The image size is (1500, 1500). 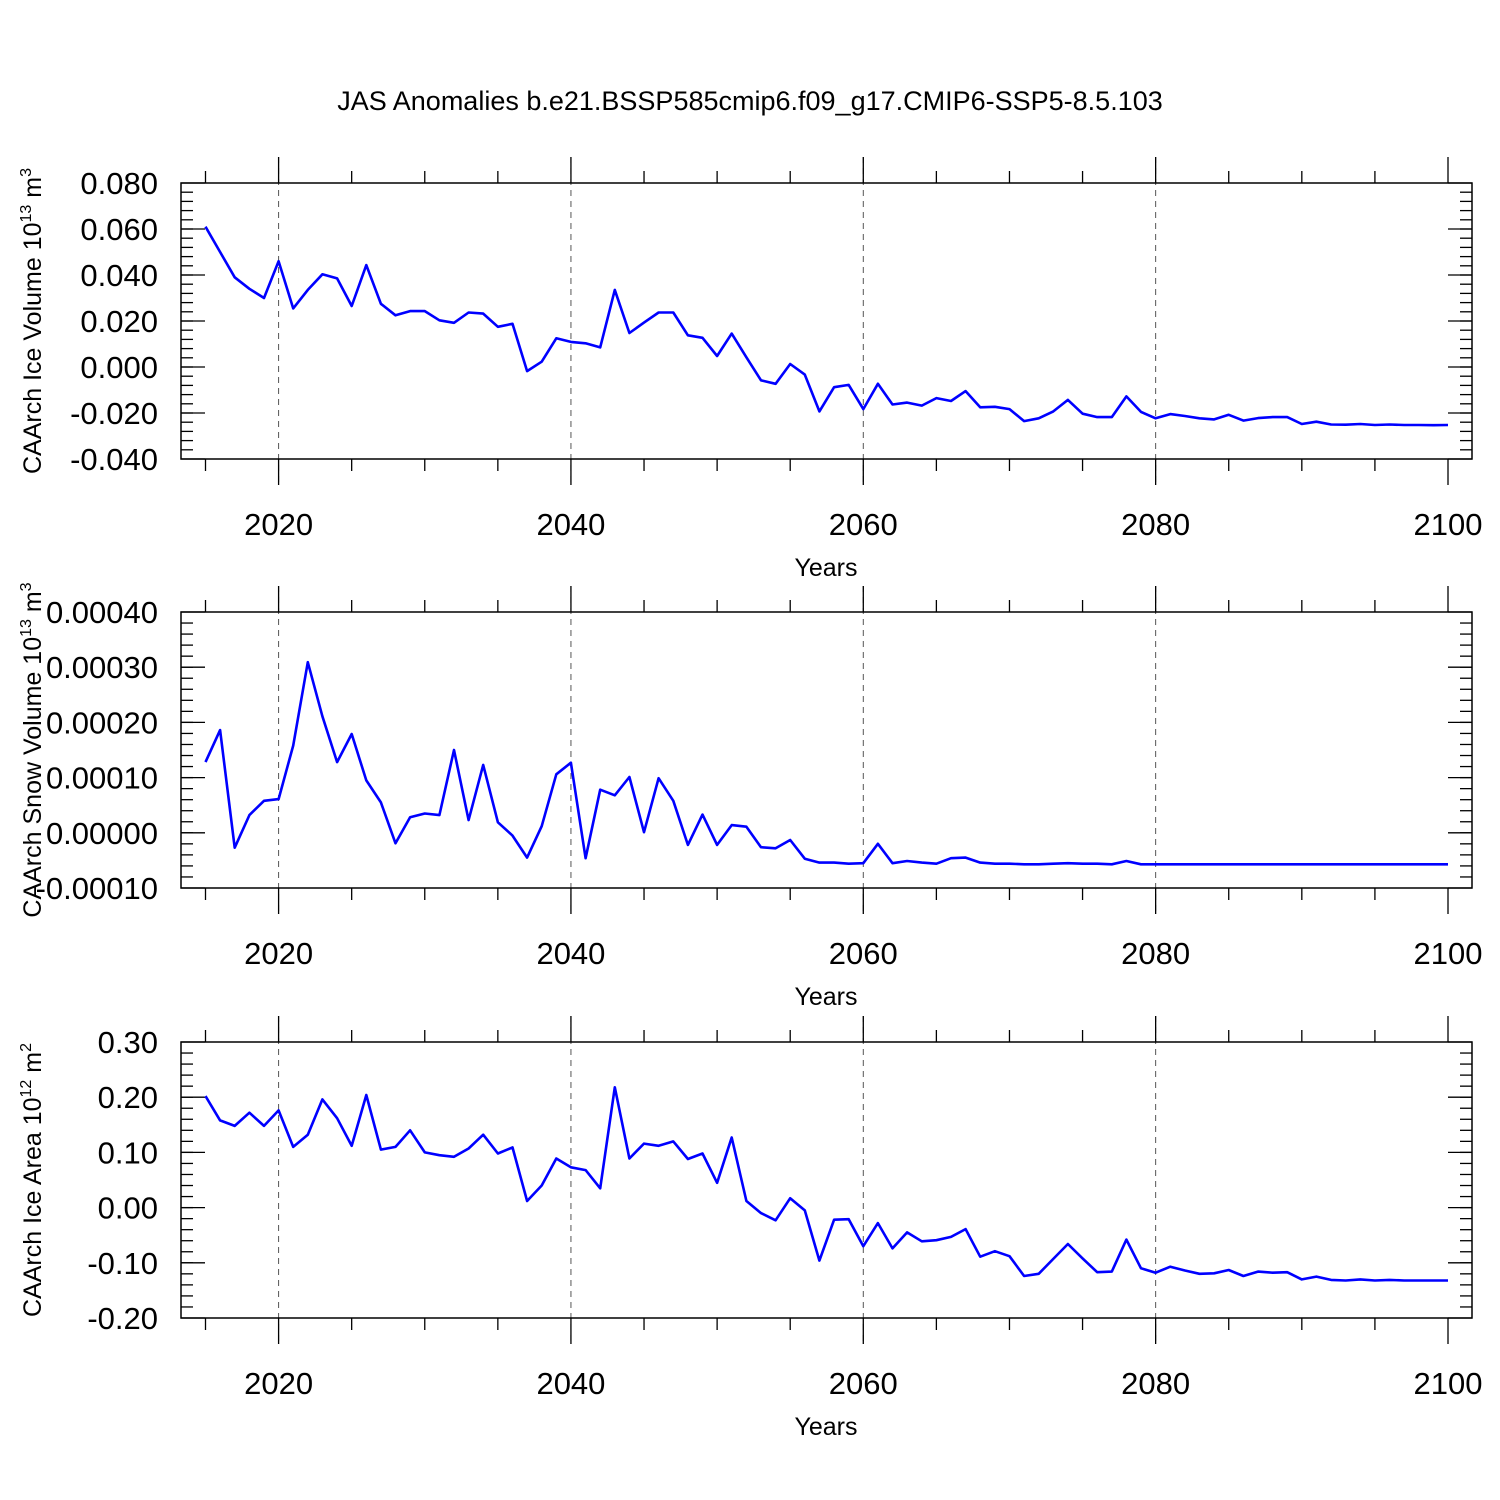 What do you see at coordinates (119, 229) in the screenshot?
I see `y-tick-label: 0.060` at bounding box center [119, 229].